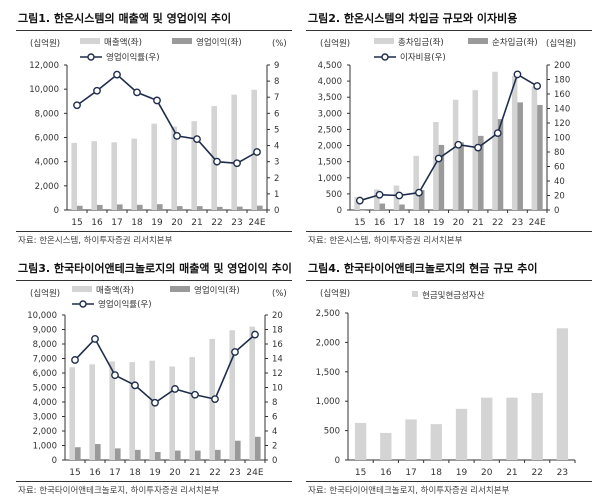 The image size is (600, 501). I want to click on y-tick-label-left: 1,500, so click(330, 163).